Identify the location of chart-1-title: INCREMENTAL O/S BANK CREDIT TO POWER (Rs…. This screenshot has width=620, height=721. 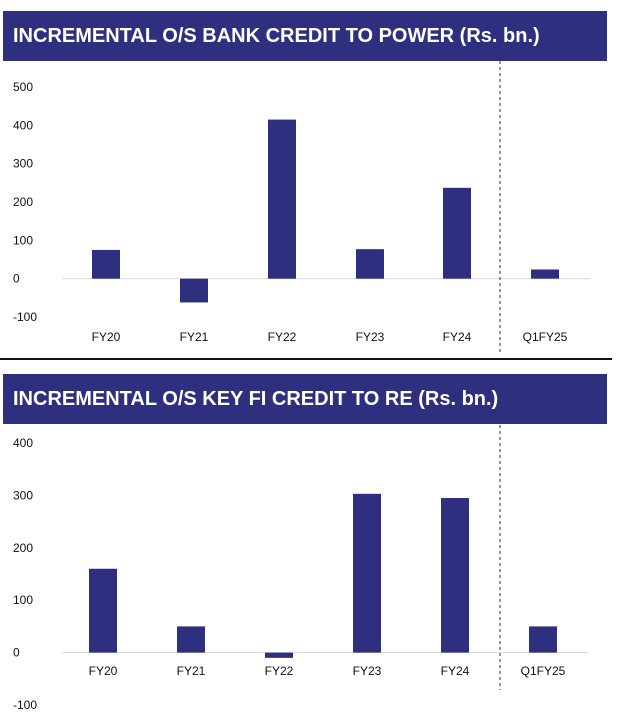
(276, 35).